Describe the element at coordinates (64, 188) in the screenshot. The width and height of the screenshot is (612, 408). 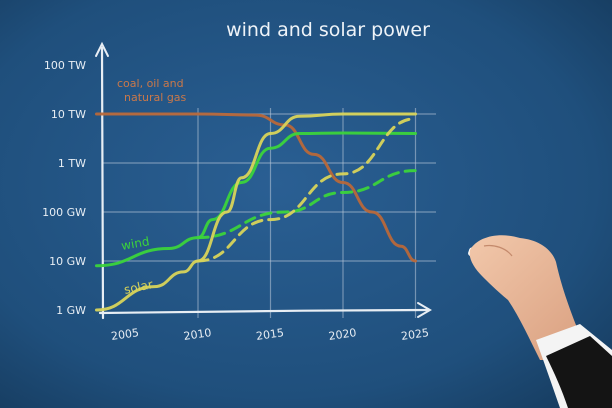
I see `y-tick-labels: 1 GW 10 GW 100 GW 1 TW 10 TW 100 TW` at that location.